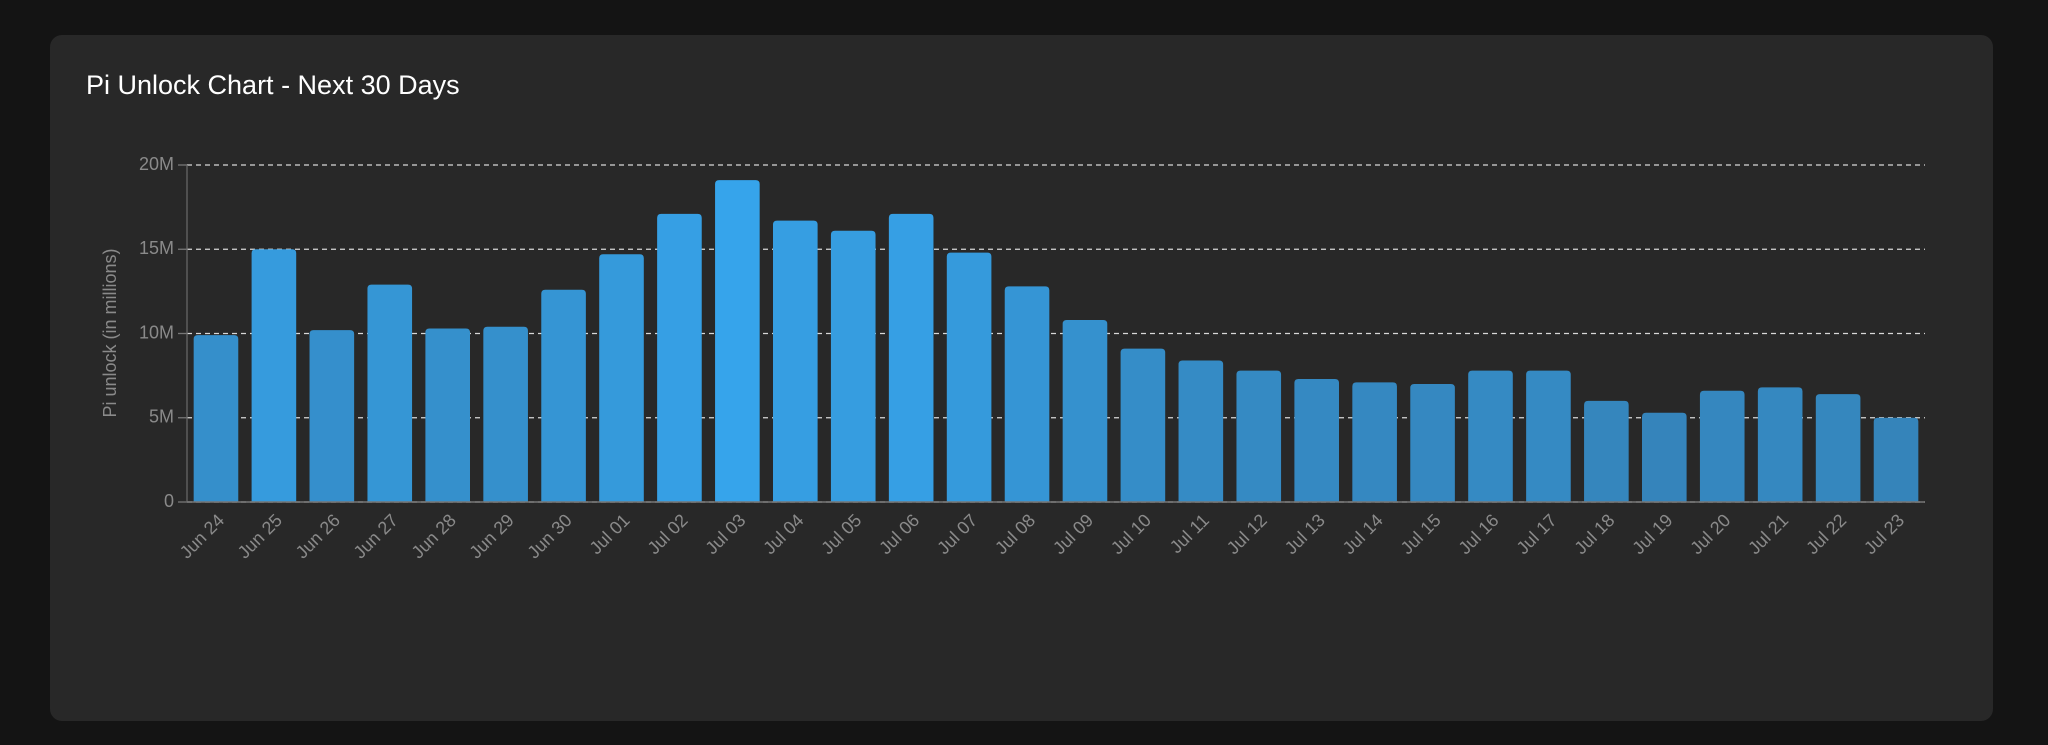  I want to click on y-tick-label: 0, so click(169, 501).